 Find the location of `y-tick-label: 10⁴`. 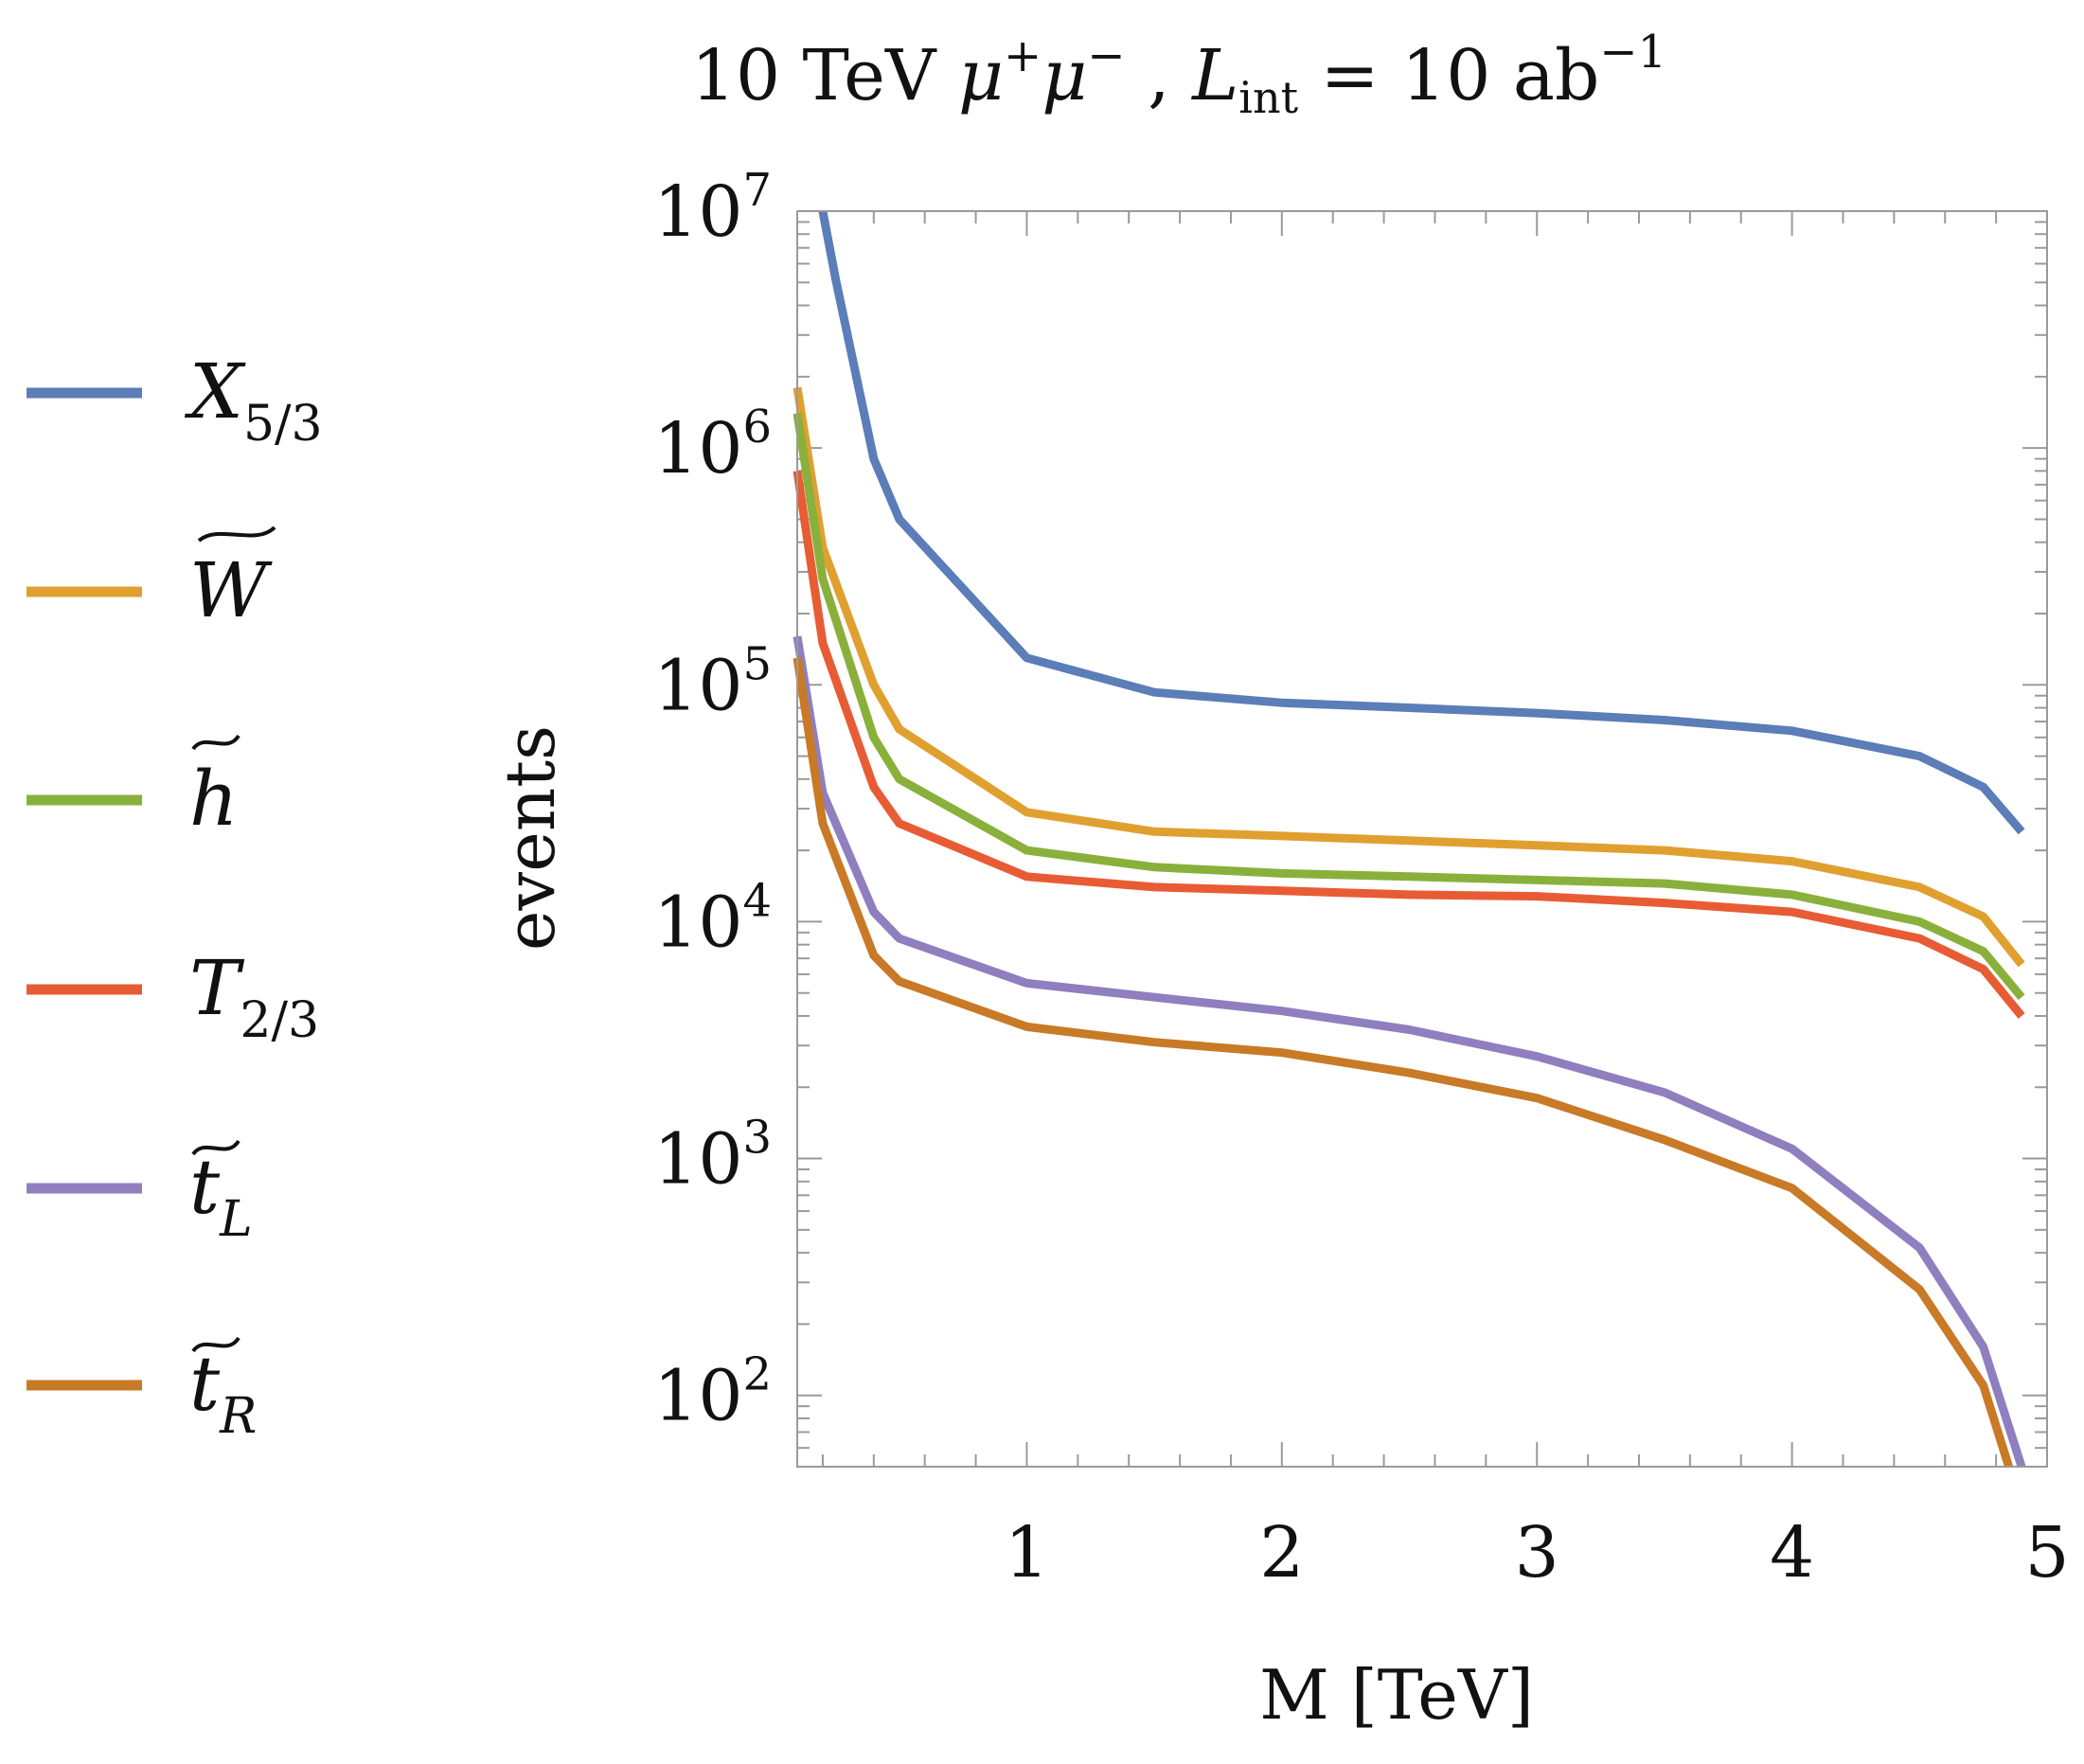

y-tick-label: 10⁴ is located at coordinates (712, 918).